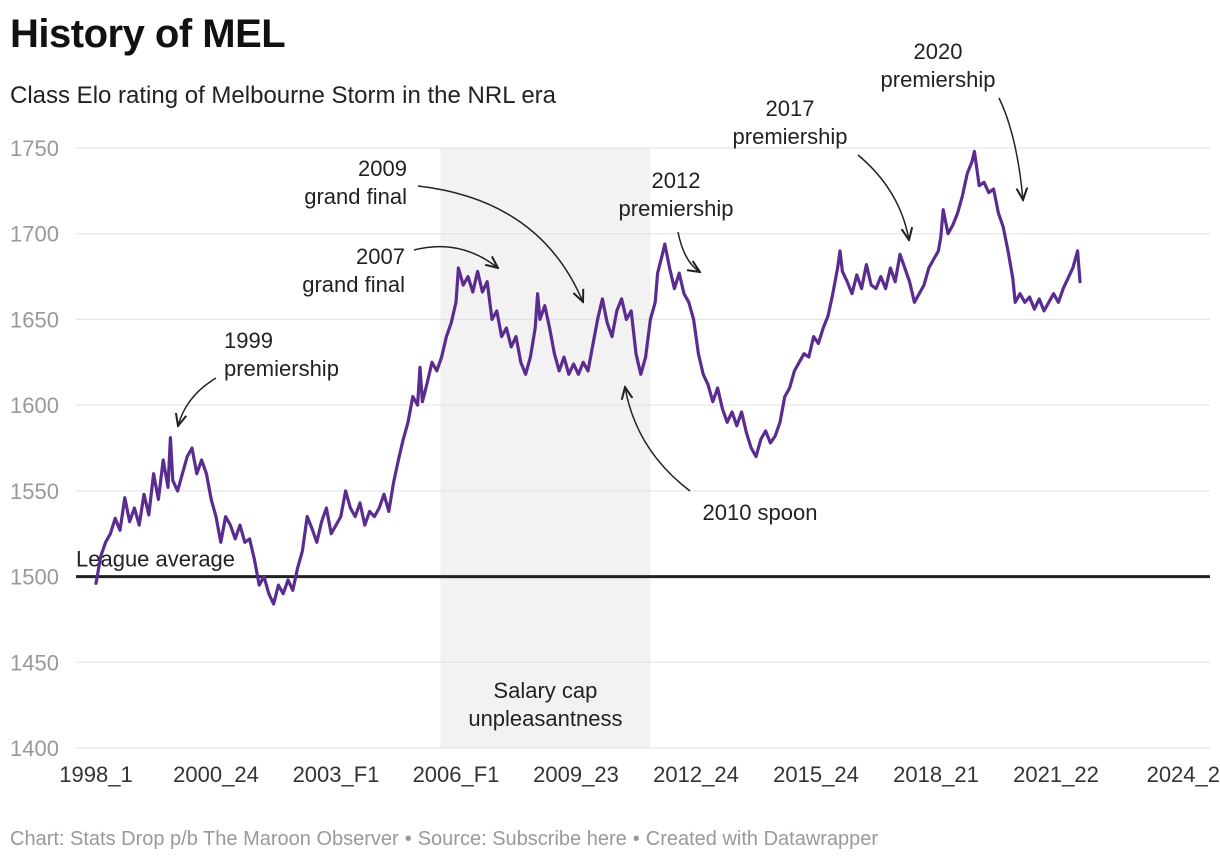  What do you see at coordinates (382, 168) in the screenshot?
I see `annotation-label: 2009` at bounding box center [382, 168].